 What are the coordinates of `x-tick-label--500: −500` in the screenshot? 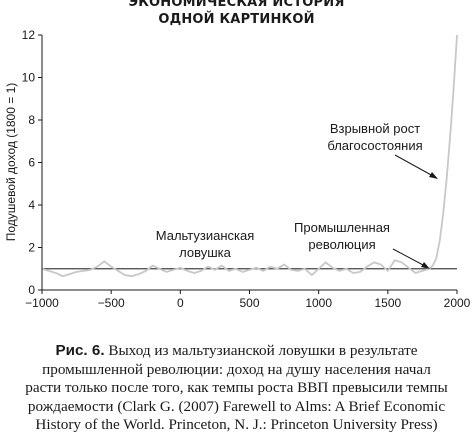 It's located at (111, 303).